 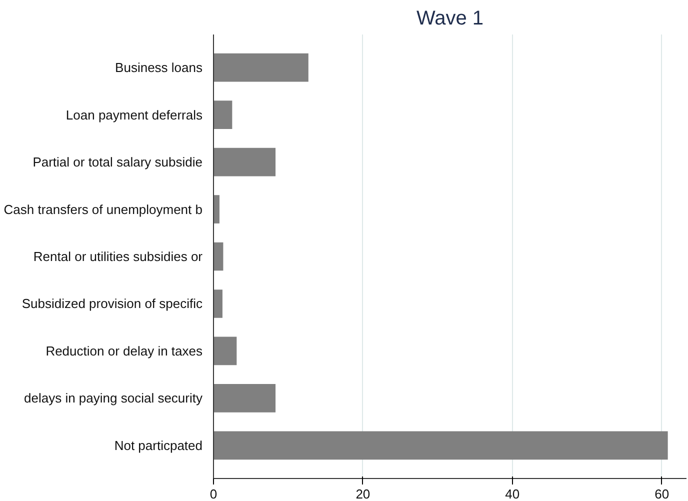 I want to click on y-tick-label: Partial or total salary subsidie, so click(x=117, y=162).